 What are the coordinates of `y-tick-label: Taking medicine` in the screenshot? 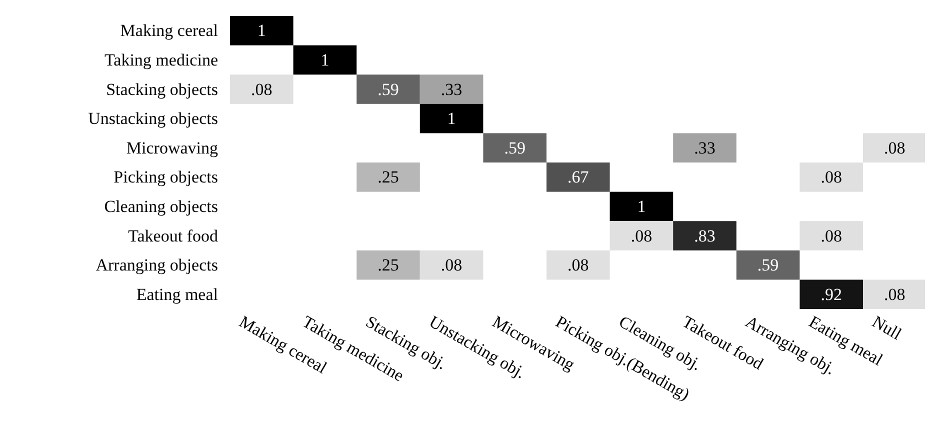 It's located at (161, 60).